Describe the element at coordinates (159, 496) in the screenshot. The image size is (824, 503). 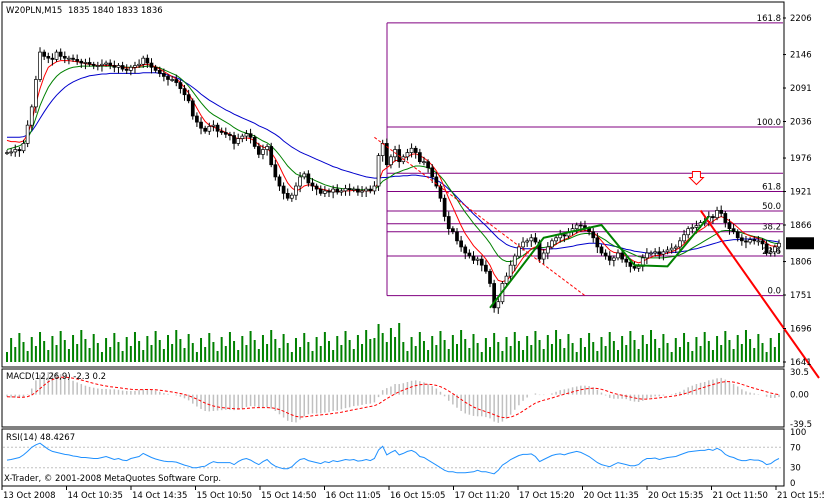
I see `time-tick-label: 14 Oct 14:35` at that location.